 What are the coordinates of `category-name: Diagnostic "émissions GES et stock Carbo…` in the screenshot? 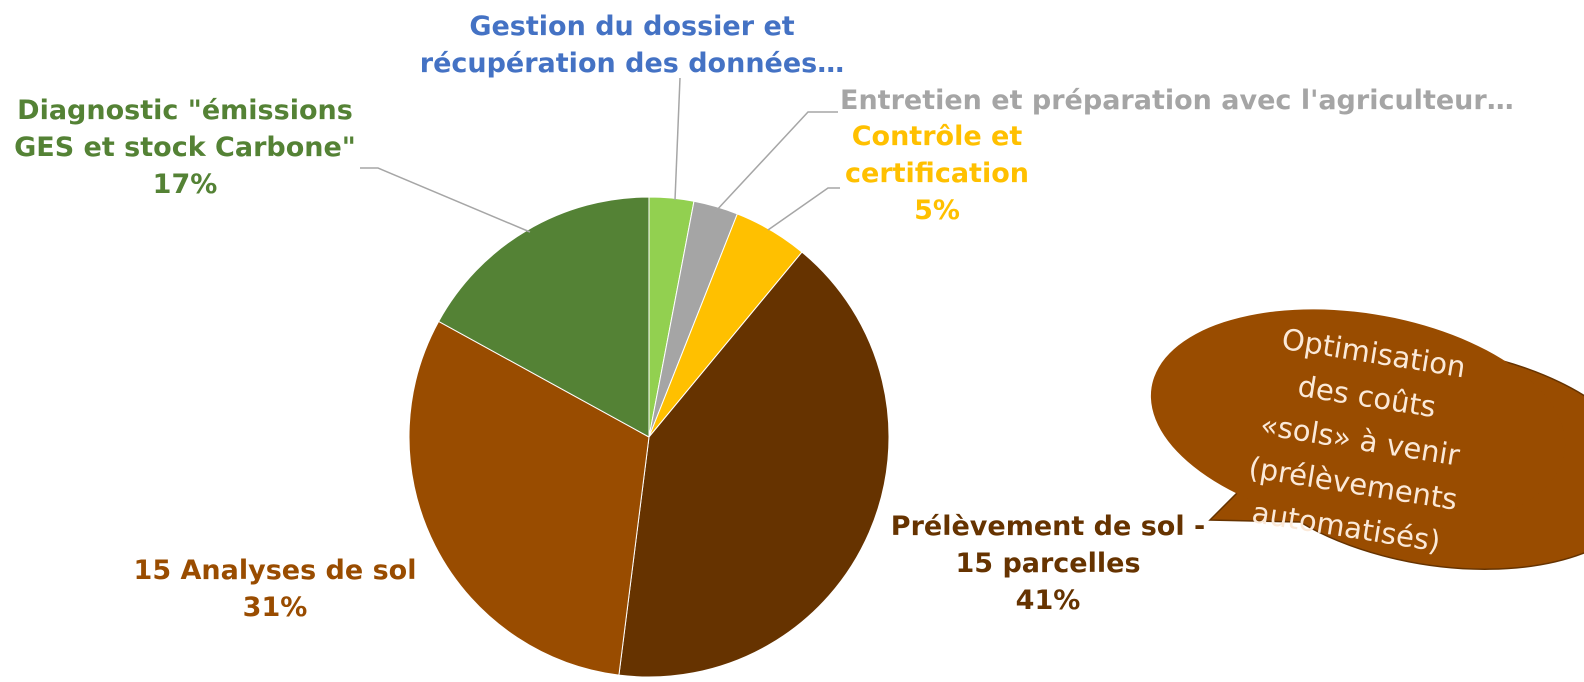 It's located at (185, 129).